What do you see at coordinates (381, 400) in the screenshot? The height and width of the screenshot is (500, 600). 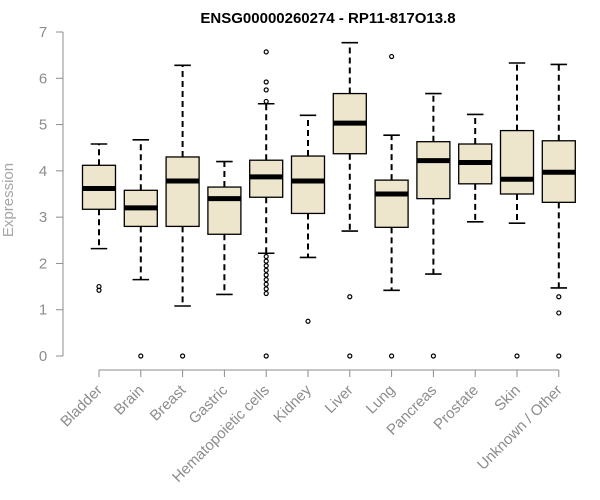 I see `x-tick-label: Lung` at bounding box center [381, 400].